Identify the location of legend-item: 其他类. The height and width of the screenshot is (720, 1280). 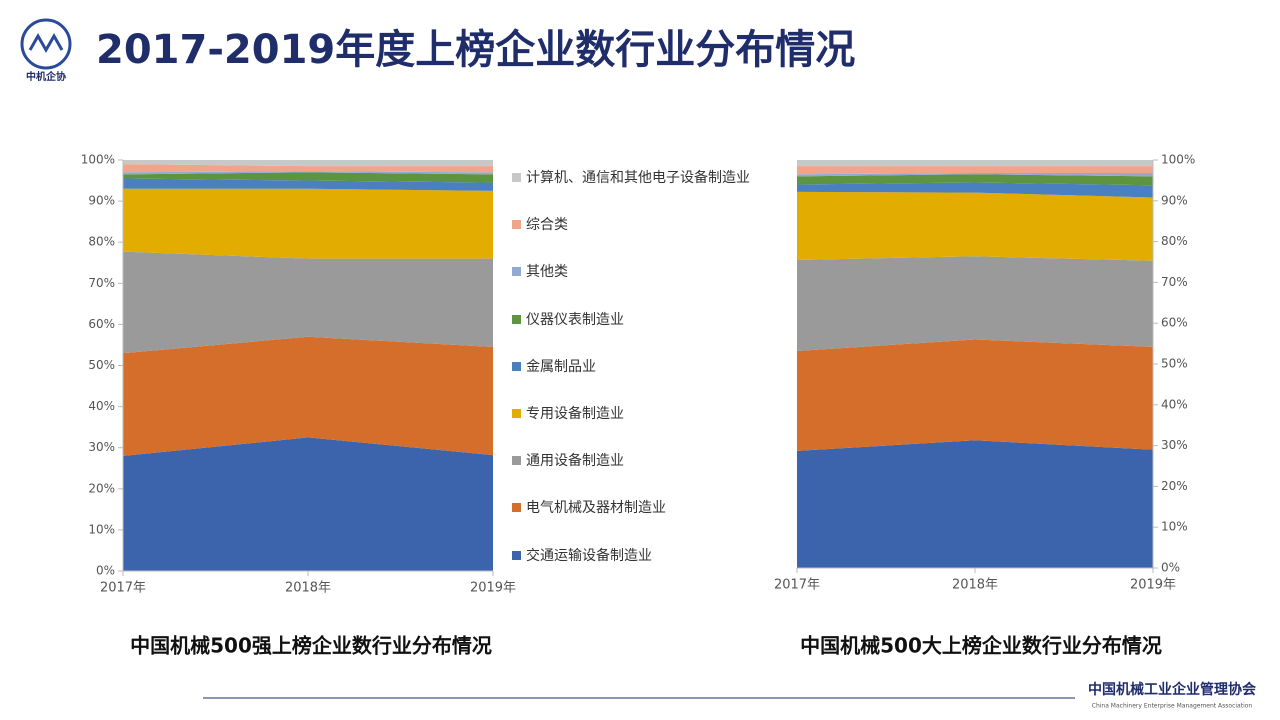
(634, 272).